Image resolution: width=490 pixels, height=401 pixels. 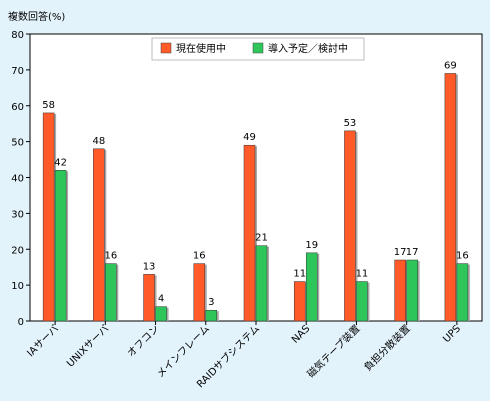 I want to click on x-tick-label: NAS, so click(x=301, y=334).